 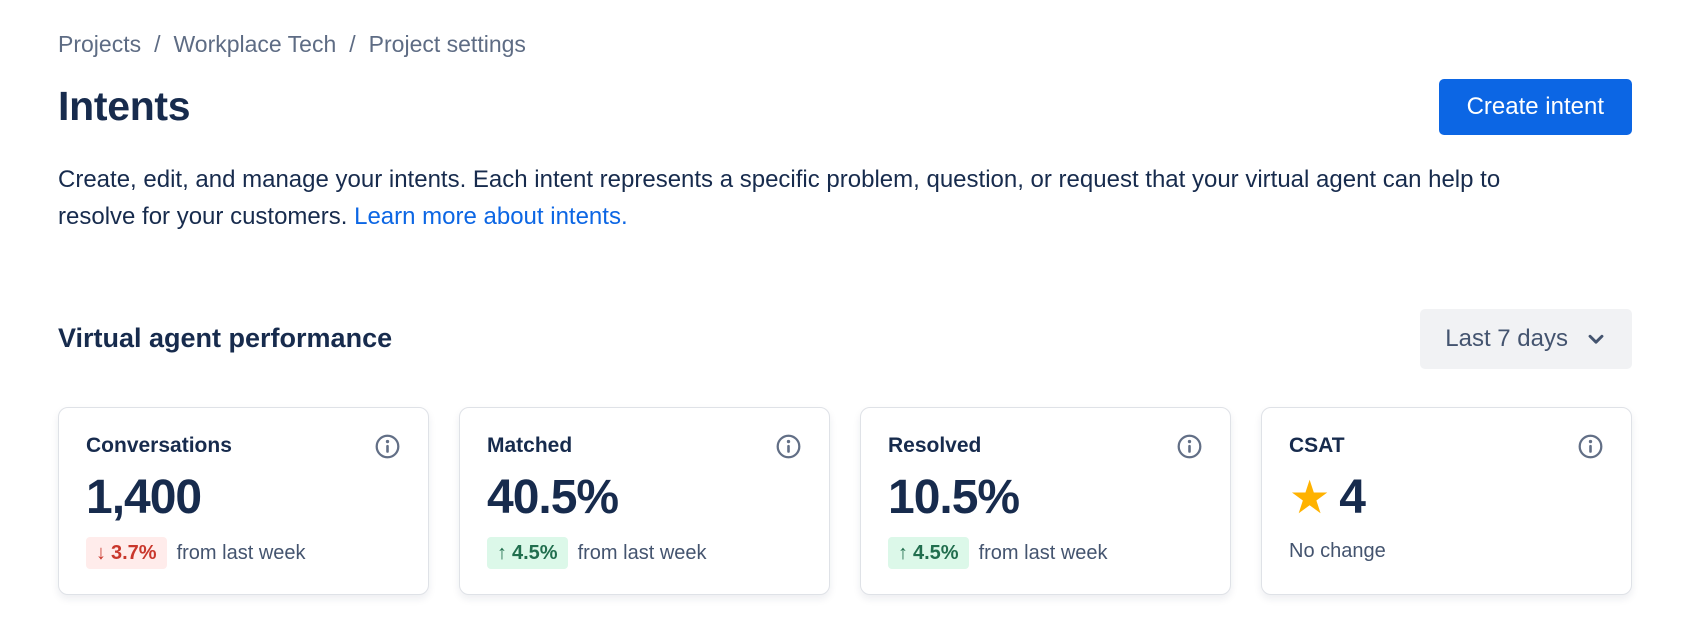 I want to click on metric-value: 1,400, so click(x=144, y=497).